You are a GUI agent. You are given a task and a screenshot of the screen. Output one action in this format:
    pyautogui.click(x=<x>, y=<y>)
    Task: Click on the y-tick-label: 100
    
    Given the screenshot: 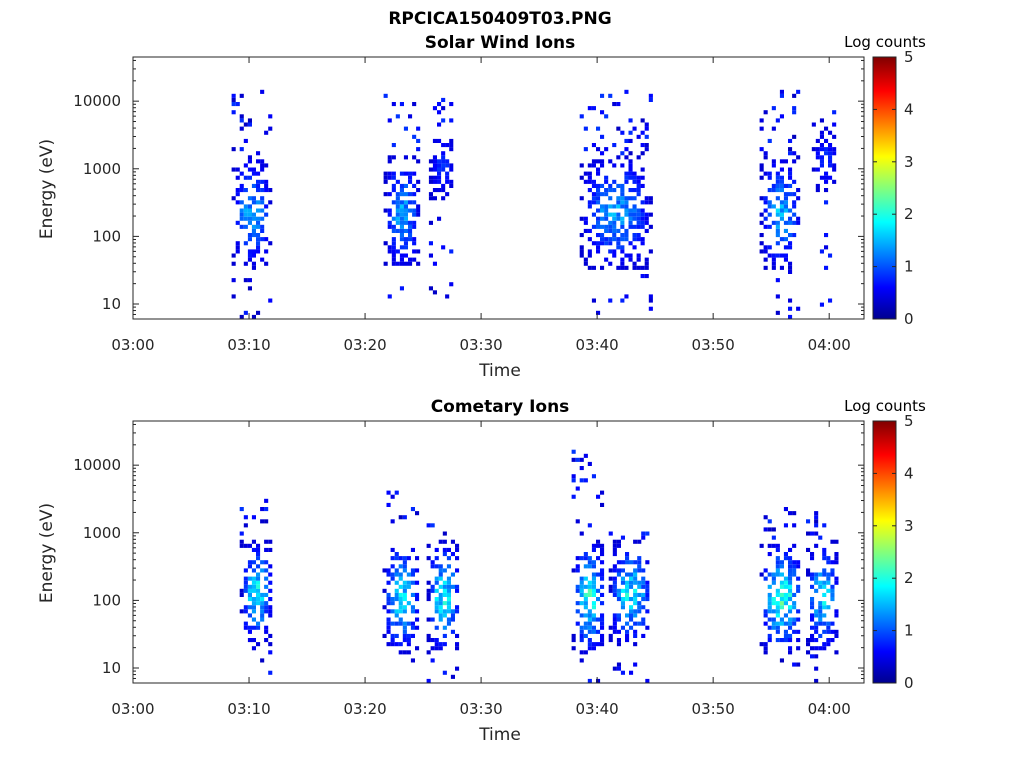 What is the action you would take?
    pyautogui.click(x=106, y=600)
    